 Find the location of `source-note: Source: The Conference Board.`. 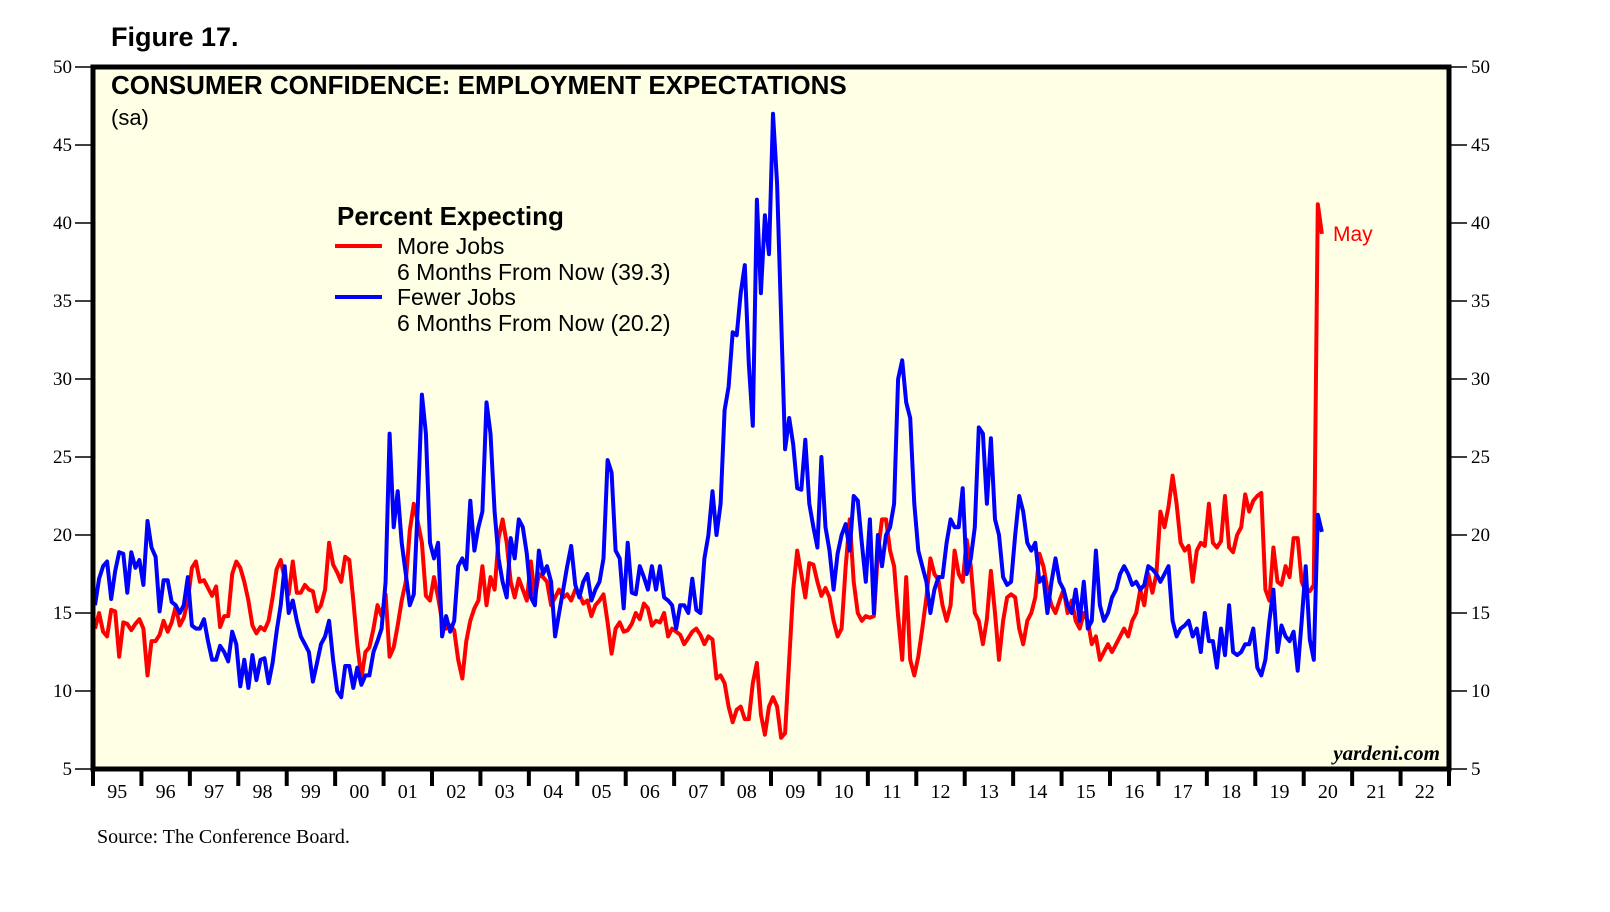

source-note: Source: The Conference Board. is located at coordinates (223, 837).